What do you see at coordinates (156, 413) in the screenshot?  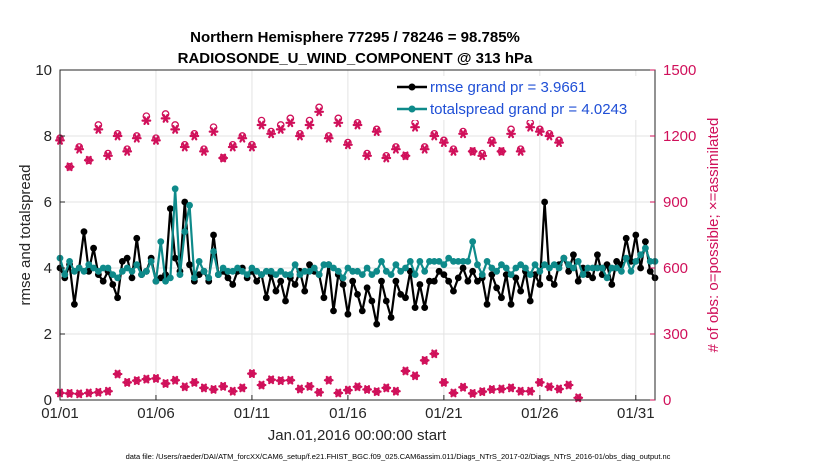 I see `x-tick-label: 01/06` at bounding box center [156, 413].